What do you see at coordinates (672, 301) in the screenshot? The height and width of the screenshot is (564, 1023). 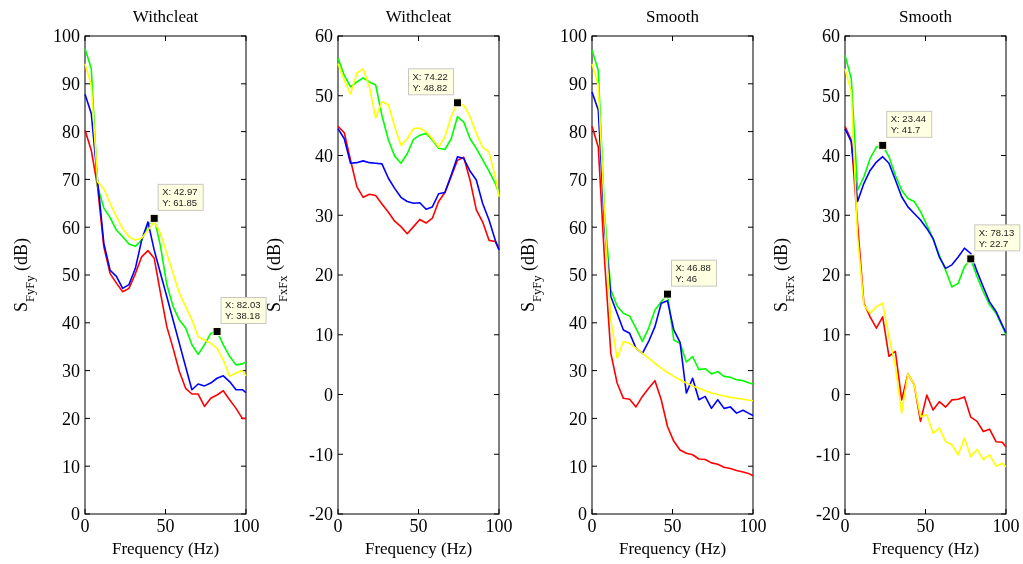 I see `line-series` at bounding box center [672, 301].